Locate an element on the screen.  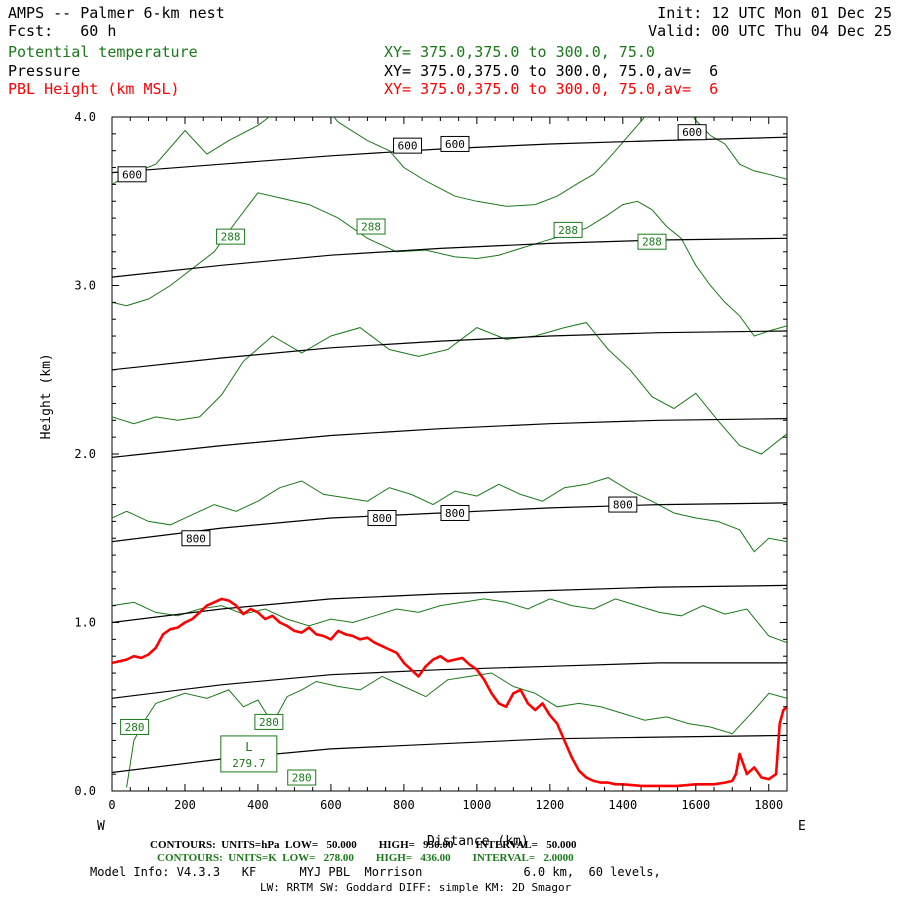
field-pressure-name: Pressure is located at coordinates (44, 71).